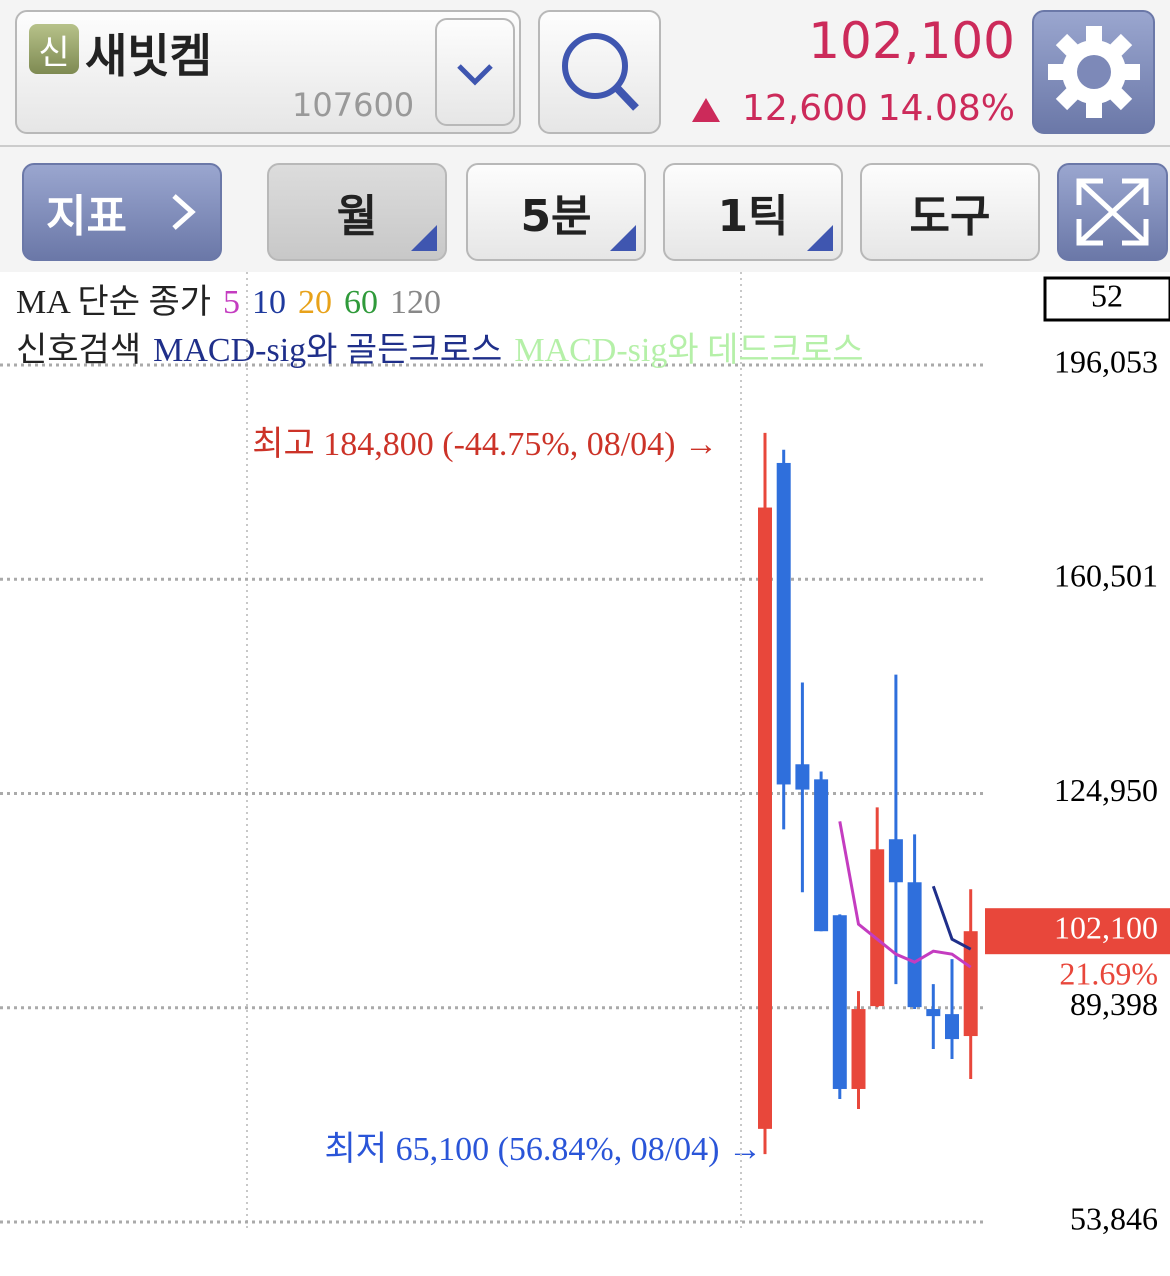  I want to click on button-label: 도구, so click(950, 216).